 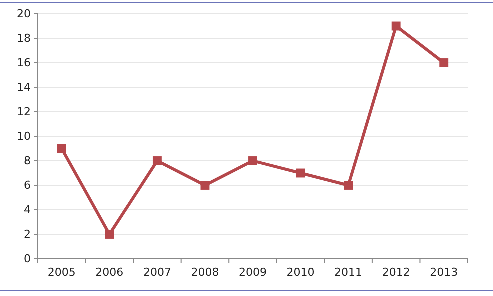 I want to click on y-tick-label: 8, so click(x=27, y=161).